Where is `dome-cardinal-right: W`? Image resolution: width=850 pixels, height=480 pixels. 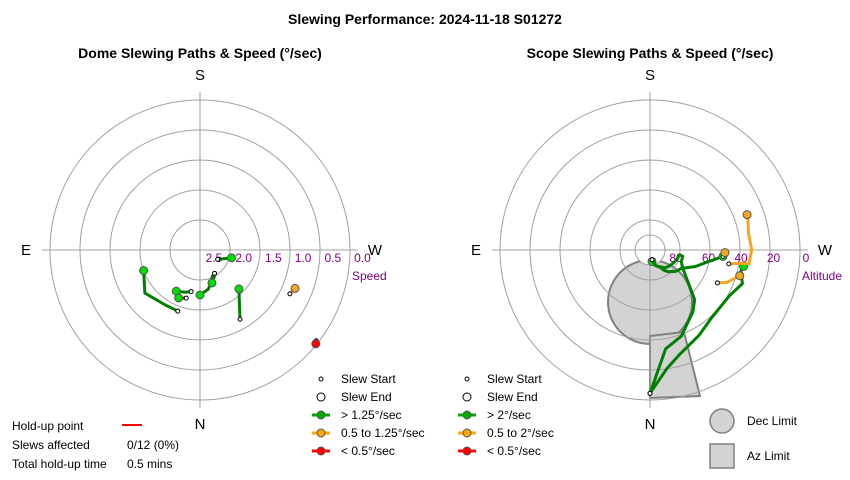
dome-cardinal-right: W is located at coordinates (375, 250).